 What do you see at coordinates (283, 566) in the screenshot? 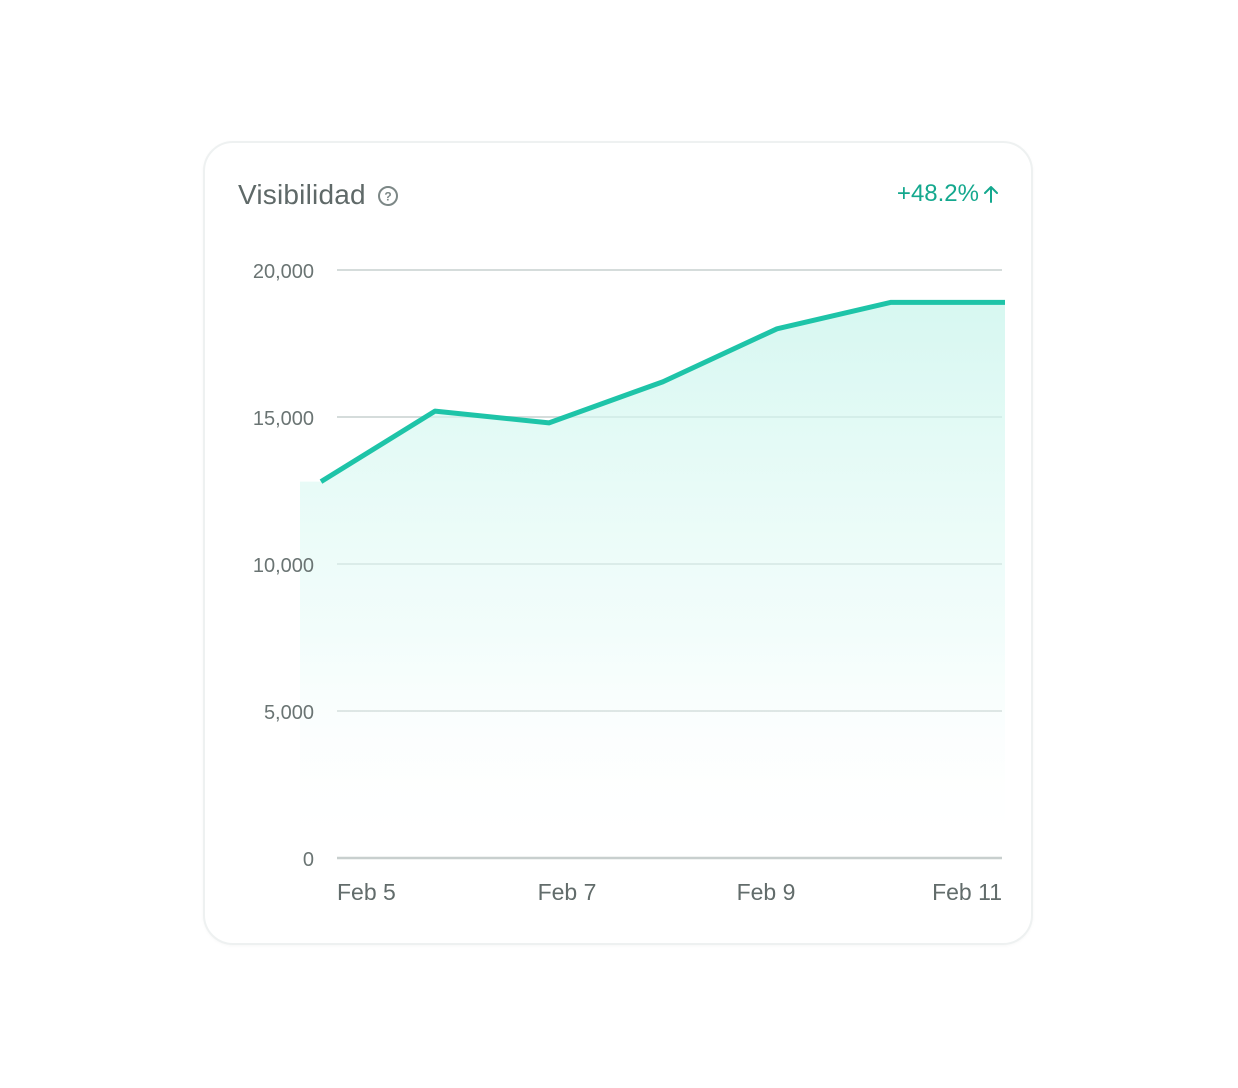
I see `y-tick-label: 10,000` at bounding box center [283, 566].